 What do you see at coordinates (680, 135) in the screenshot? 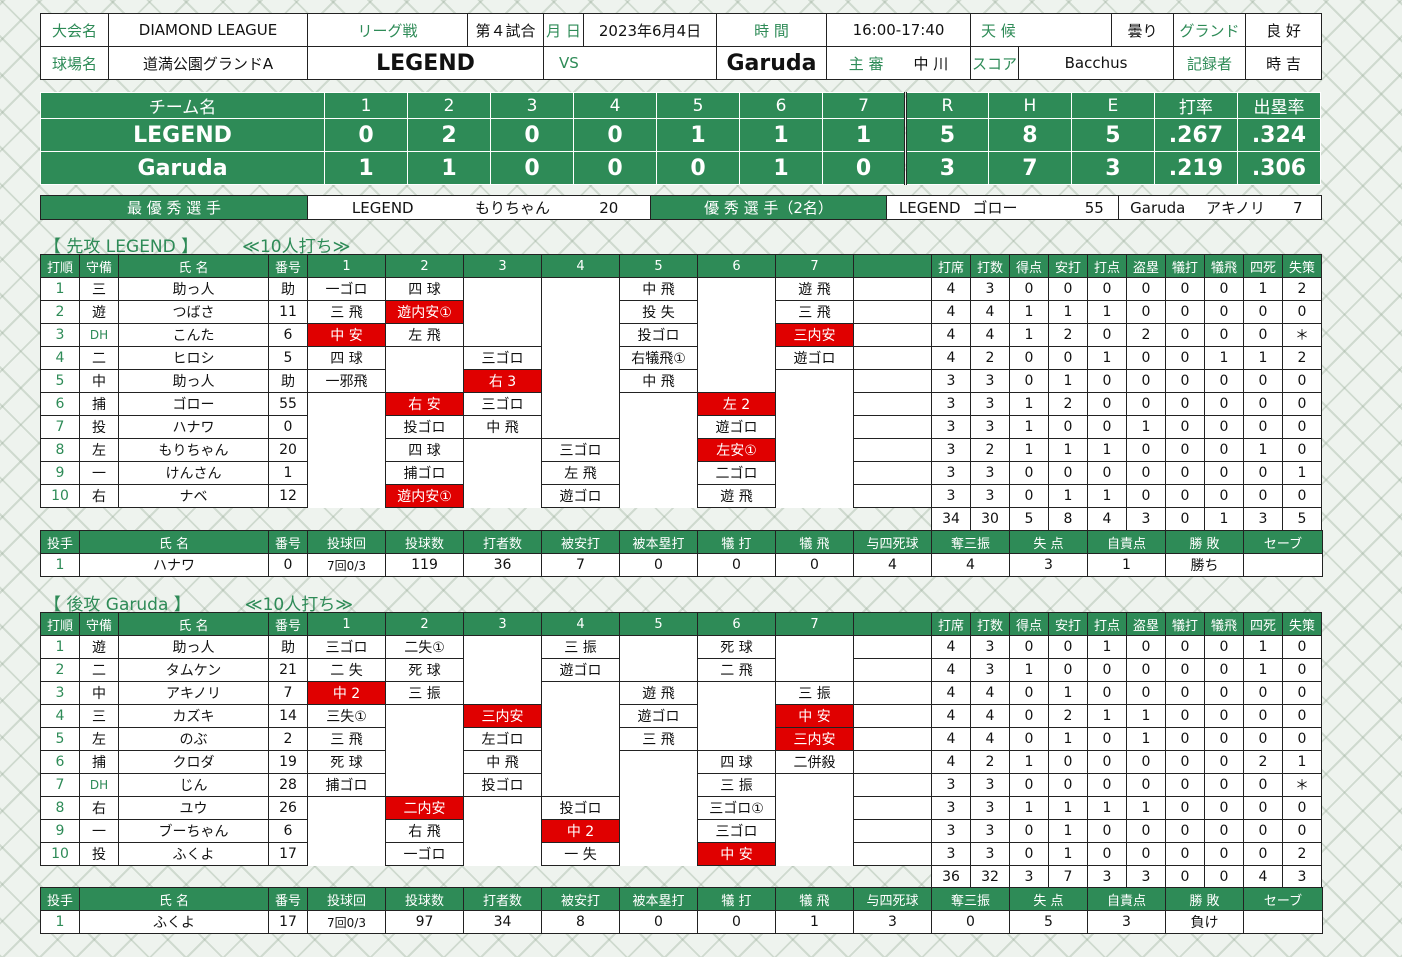
I see `scoreboard-row-legend: LEGEND 0 2 0 0 1 1 1 5 8 5 .267 .324` at bounding box center [680, 135].